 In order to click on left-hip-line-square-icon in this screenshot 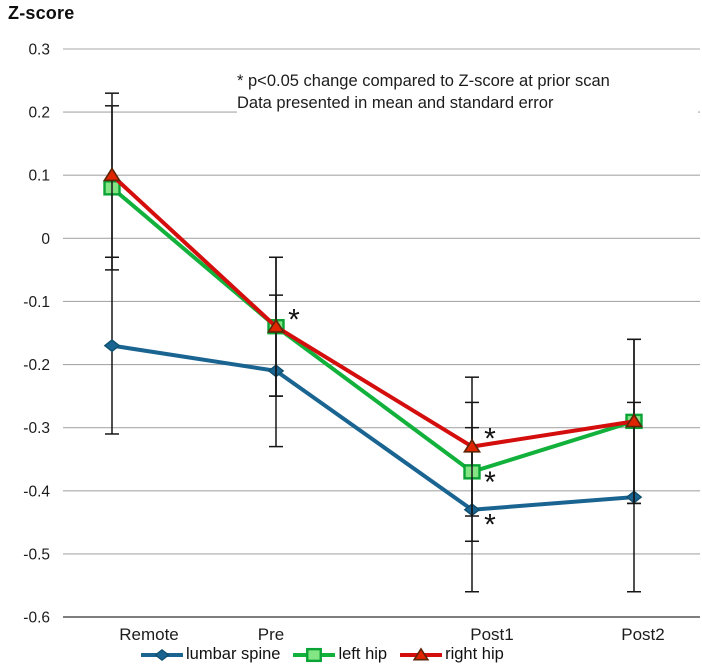, I will do `click(314, 654)`.